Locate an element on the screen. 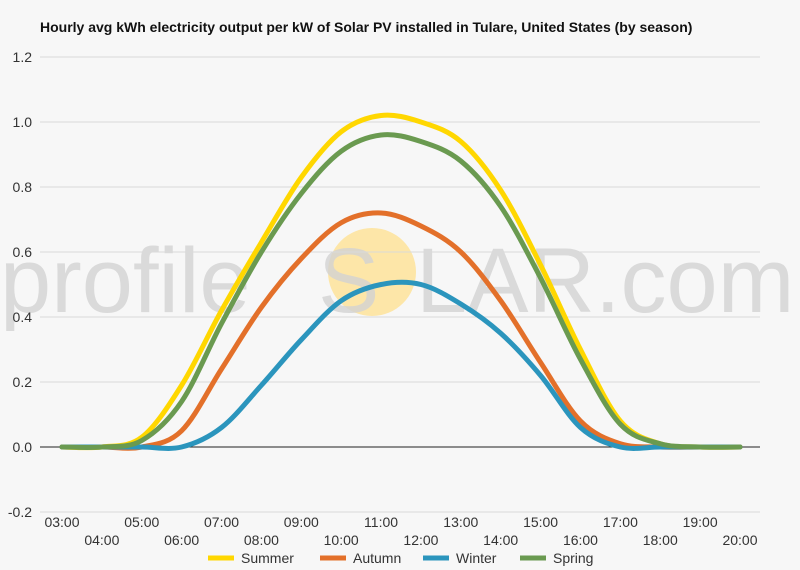  x-tick-label: 10:00 is located at coordinates (341, 540).